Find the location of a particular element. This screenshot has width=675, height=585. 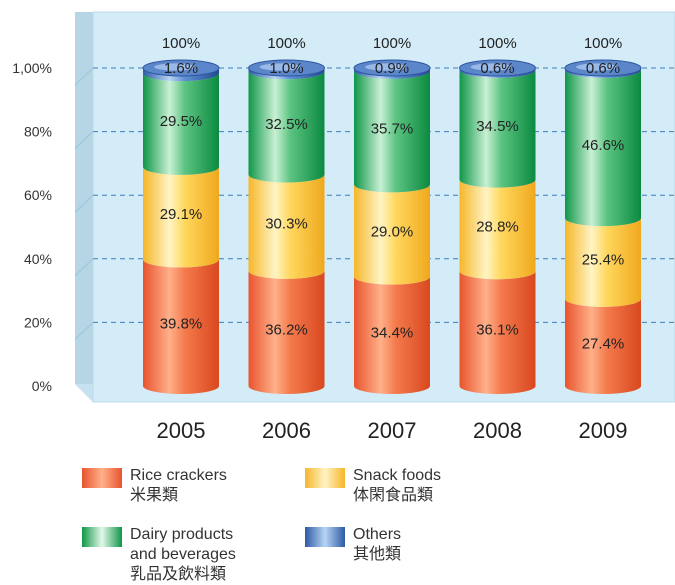

bar-2009 is located at coordinates (603, 226).